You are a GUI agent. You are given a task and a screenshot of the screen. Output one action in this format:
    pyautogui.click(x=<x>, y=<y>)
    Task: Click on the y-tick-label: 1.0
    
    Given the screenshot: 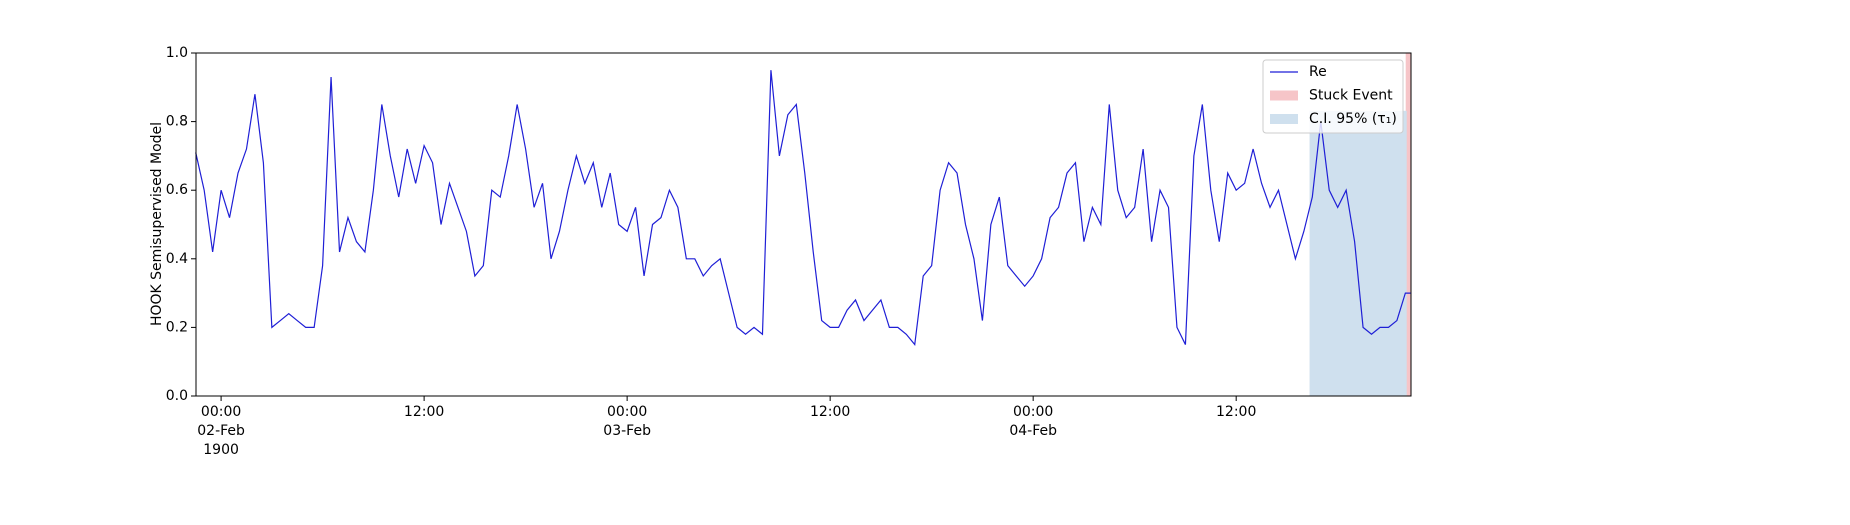 What is the action you would take?
    pyautogui.click(x=177, y=53)
    